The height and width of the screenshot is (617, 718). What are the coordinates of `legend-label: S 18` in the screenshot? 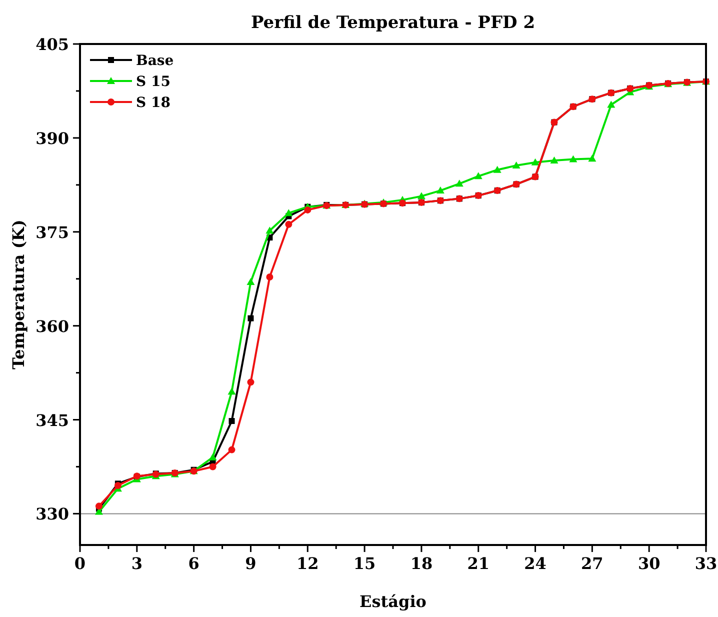 It's located at (153, 103).